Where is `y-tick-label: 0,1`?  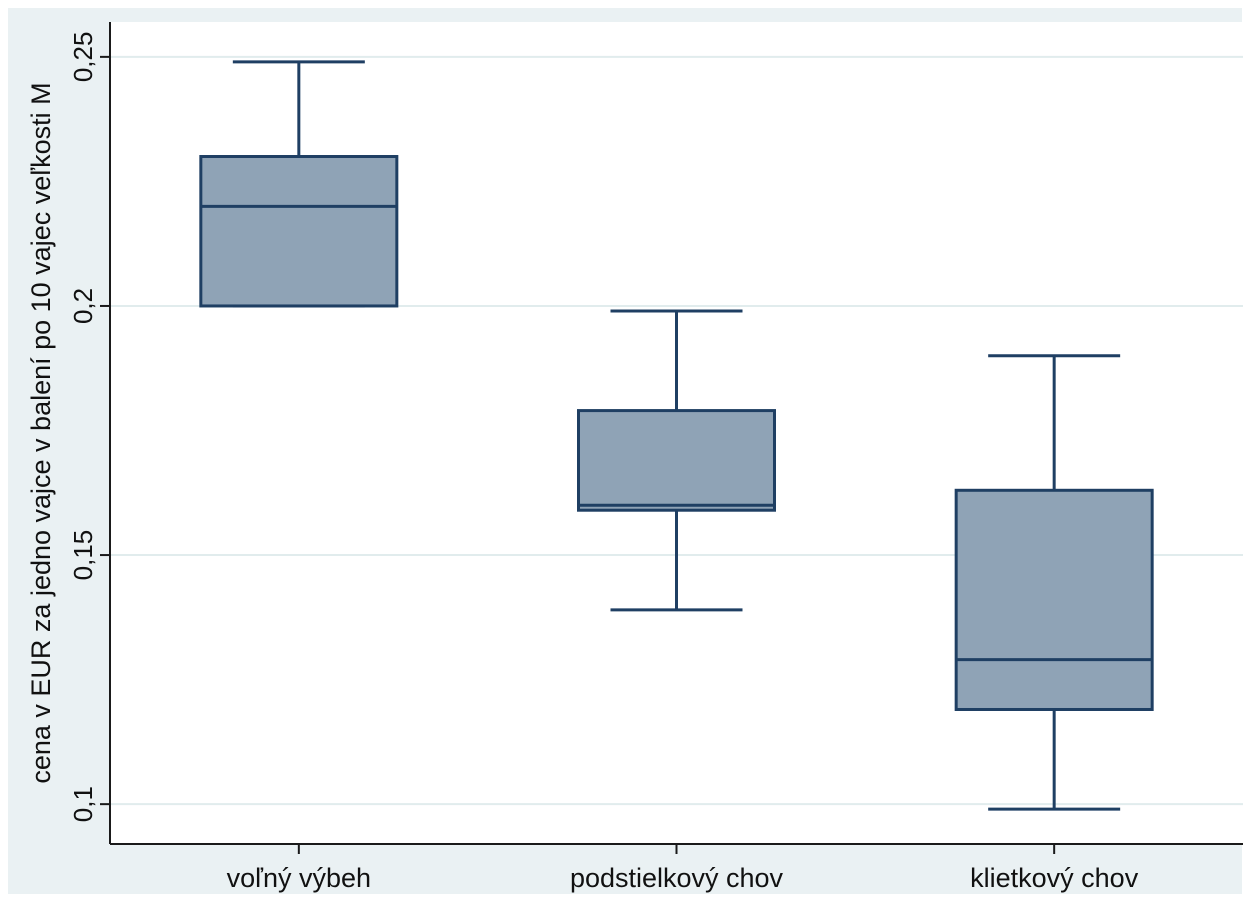 y-tick-label: 0,1 is located at coordinates (83, 804).